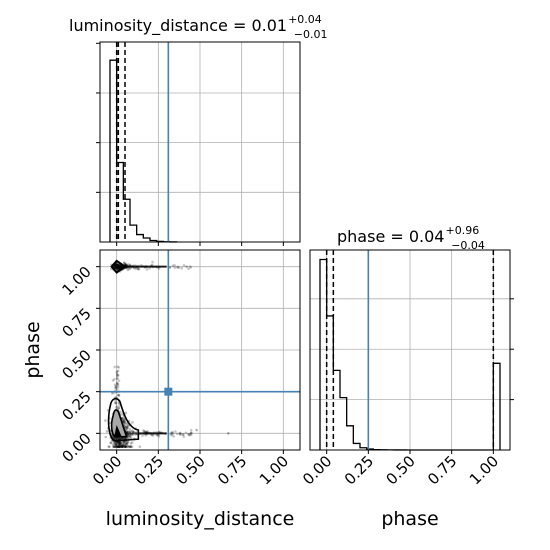 This screenshot has height=550, width=550. Describe the element at coordinates (107, 470) in the screenshot. I see `x-tick-label-0: 0.00` at that location.